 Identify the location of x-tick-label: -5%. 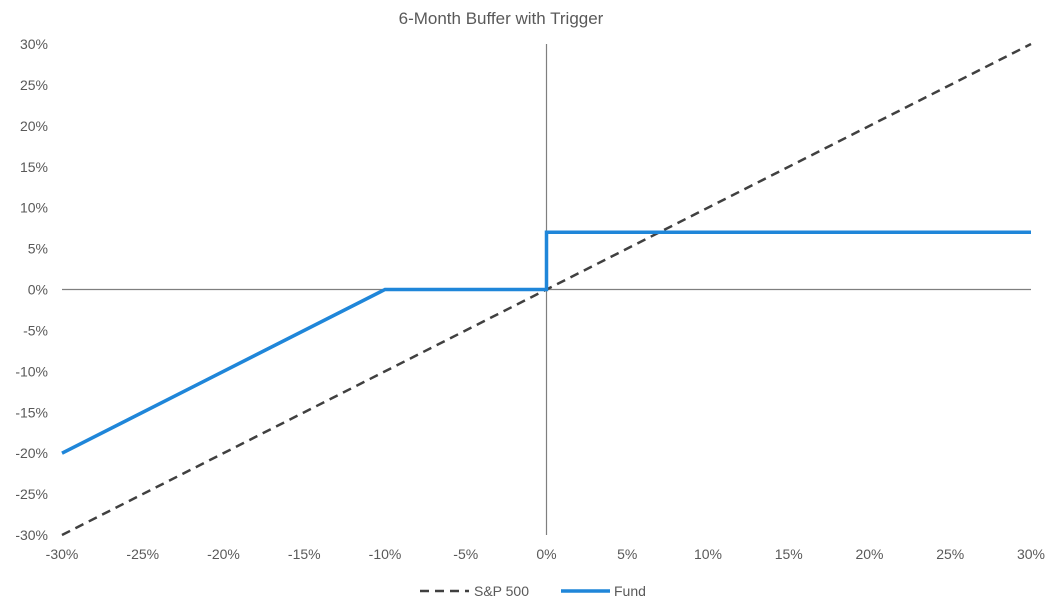
(465, 554).